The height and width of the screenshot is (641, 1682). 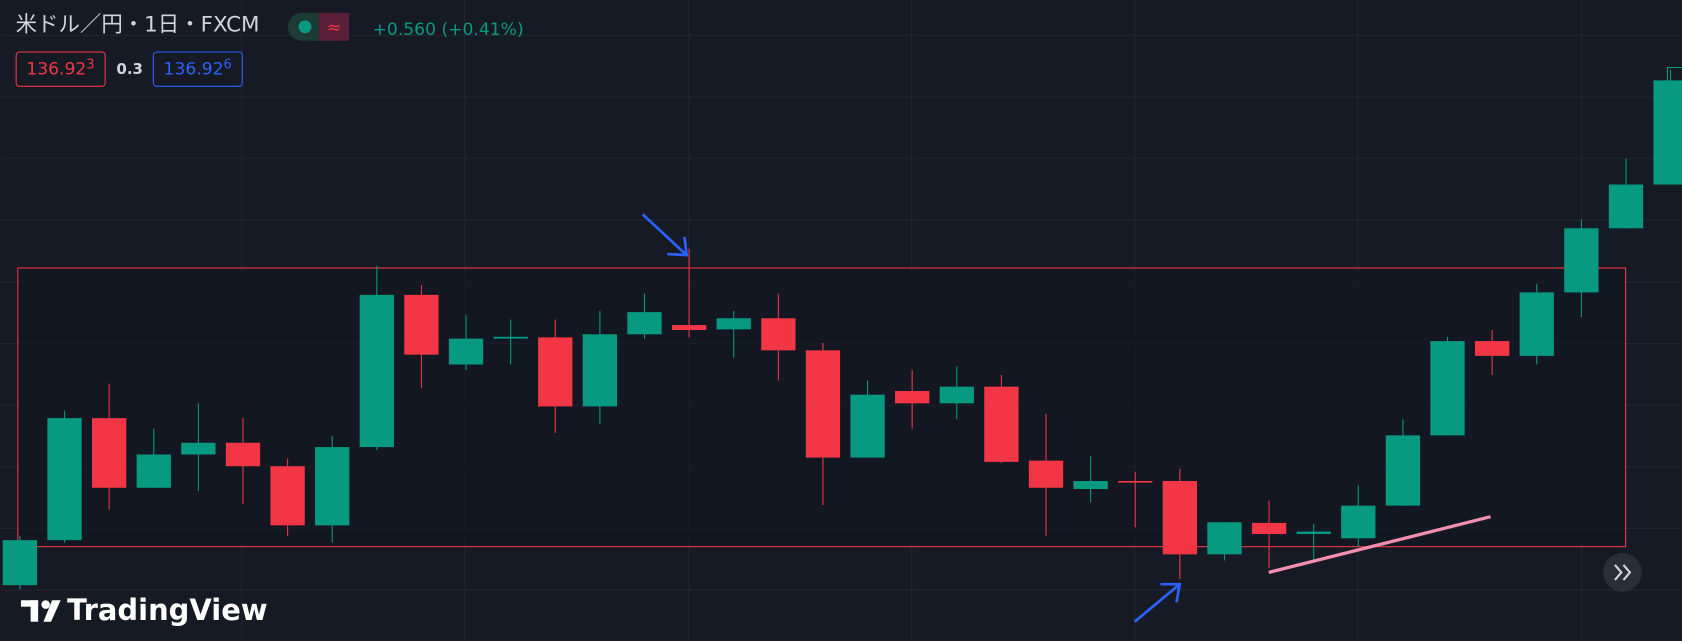 I want to click on arrow-bottom, so click(x=1157, y=602).